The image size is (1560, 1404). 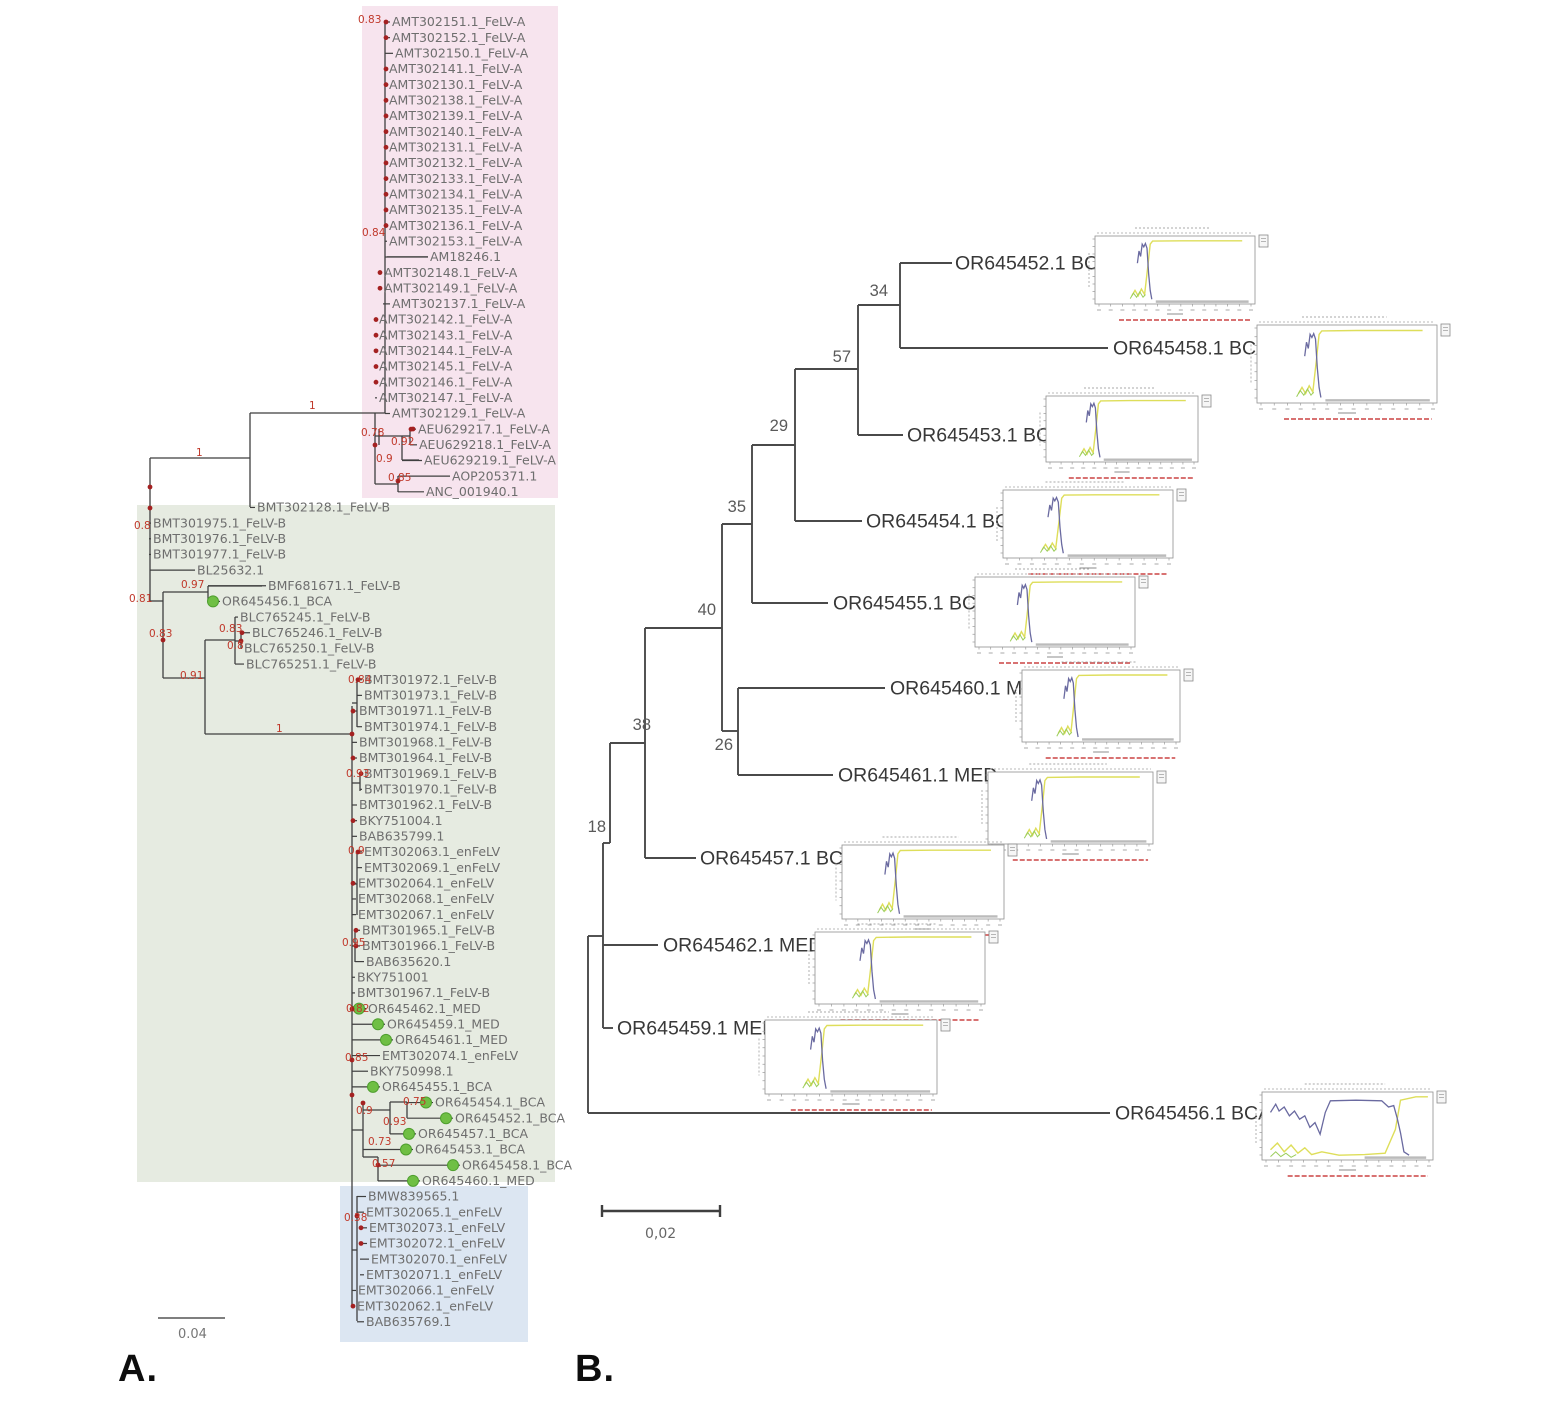 I want to click on support-value: 0.97, so click(x=192, y=585).